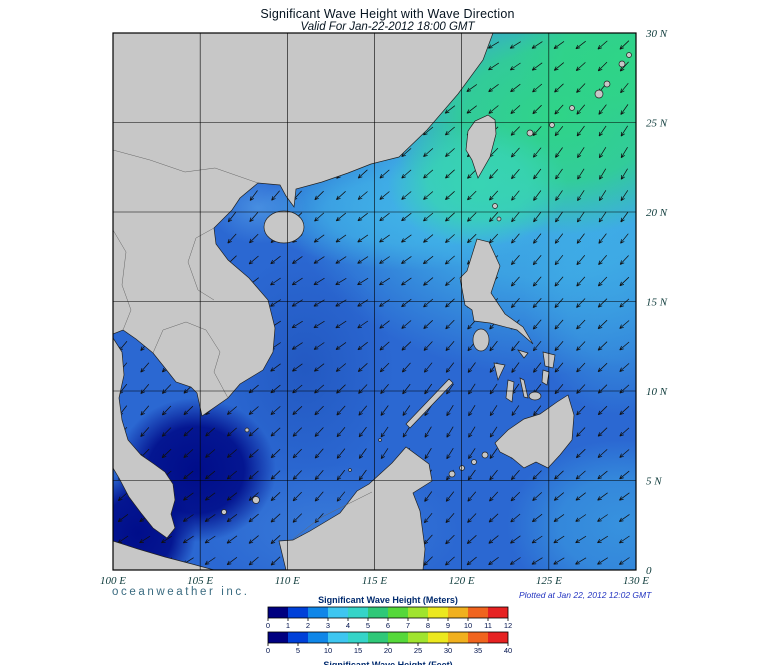 The width and height of the screenshot is (775, 665). Describe the element at coordinates (308, 625) in the screenshot. I see `meters-tick-label: 2` at that location.